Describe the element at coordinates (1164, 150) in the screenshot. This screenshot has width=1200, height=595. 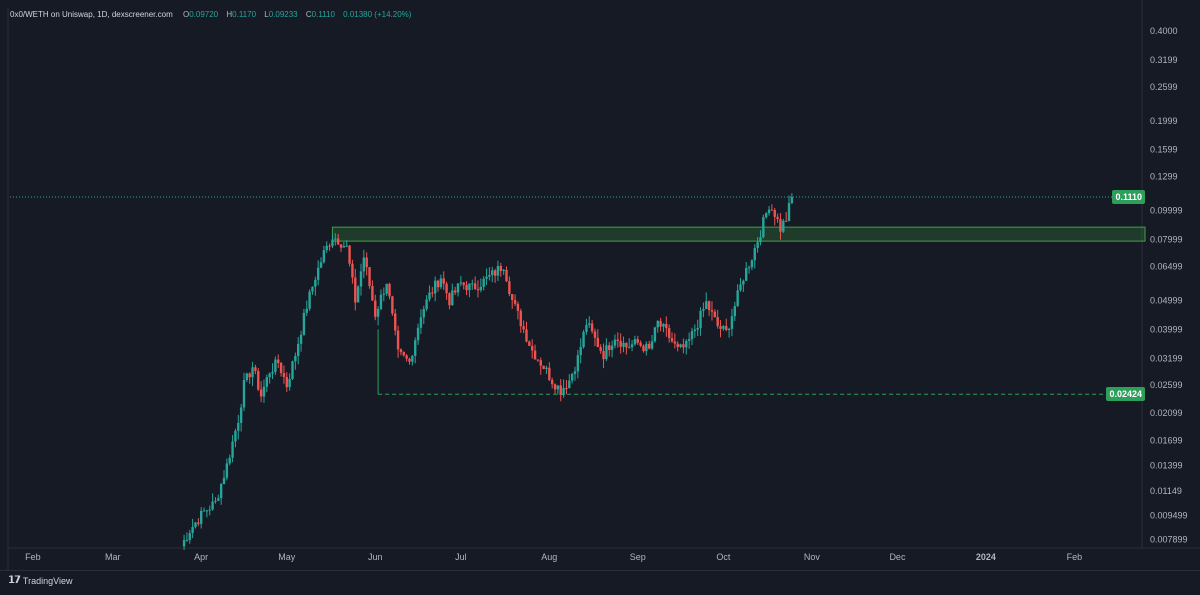
I see `price-tick-label: 0.1599` at that location.